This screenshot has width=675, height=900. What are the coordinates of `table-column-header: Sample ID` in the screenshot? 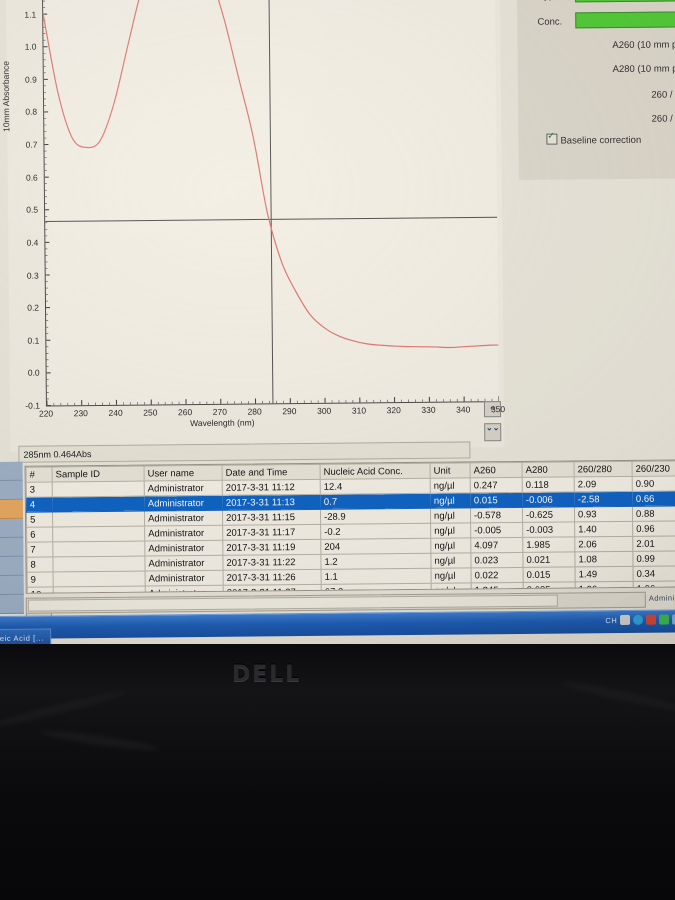 It's located at (98, 474).